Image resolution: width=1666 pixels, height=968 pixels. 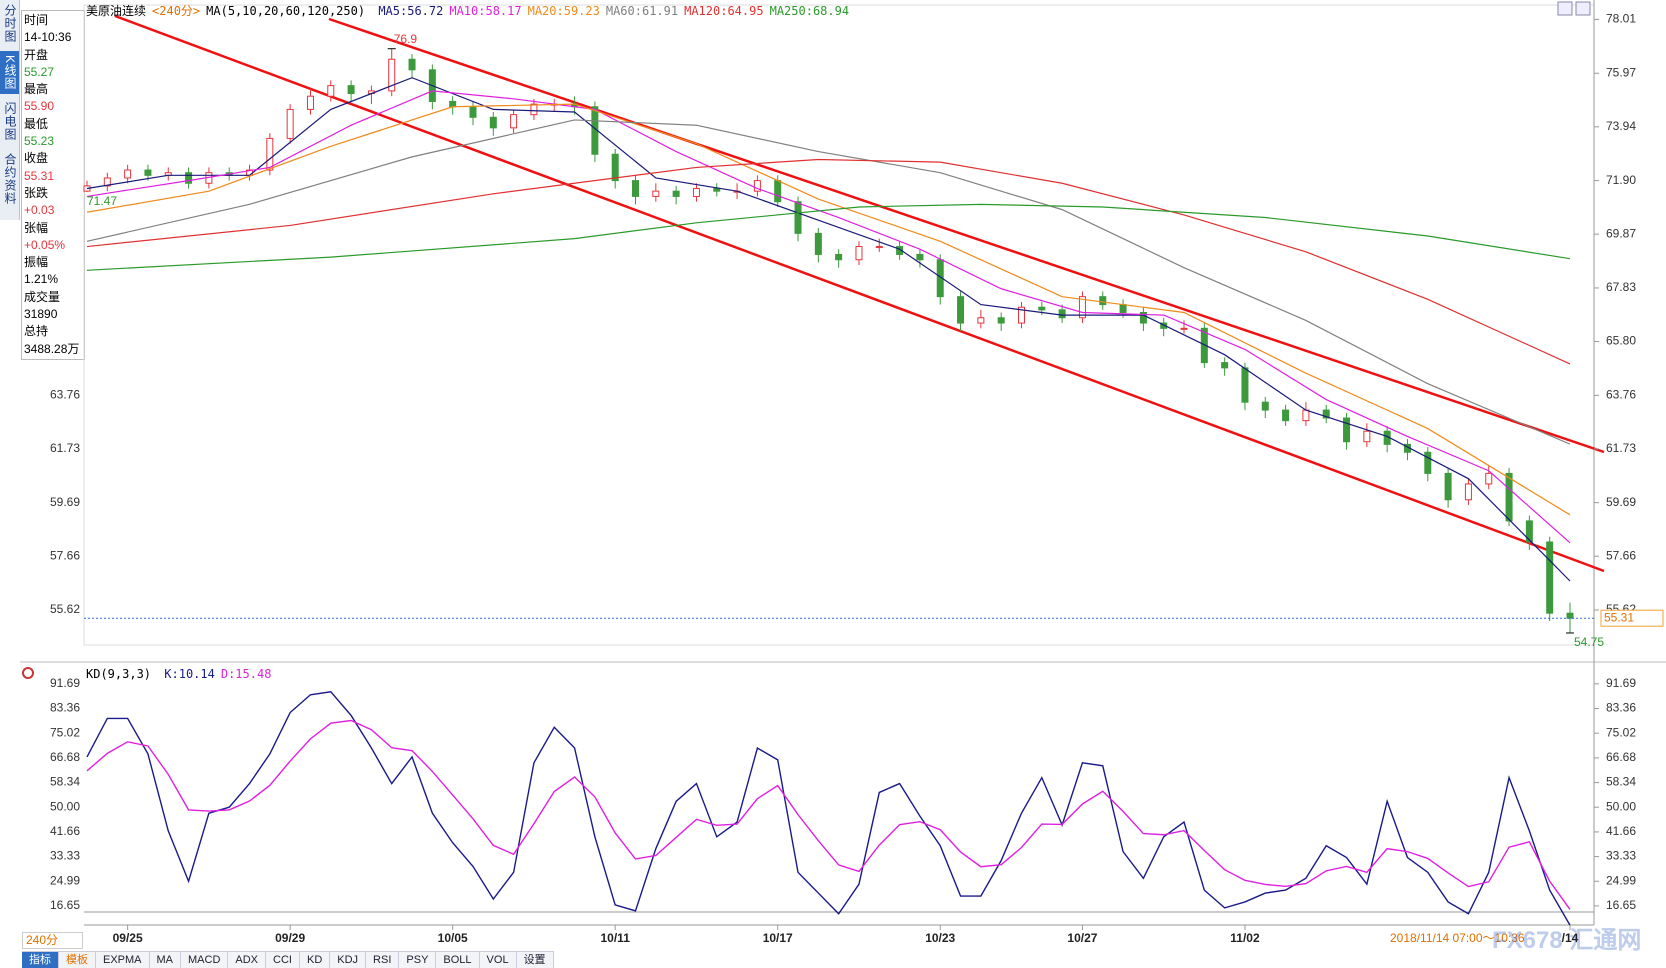 I want to click on legend-entry: K:10.14, so click(x=189, y=674).